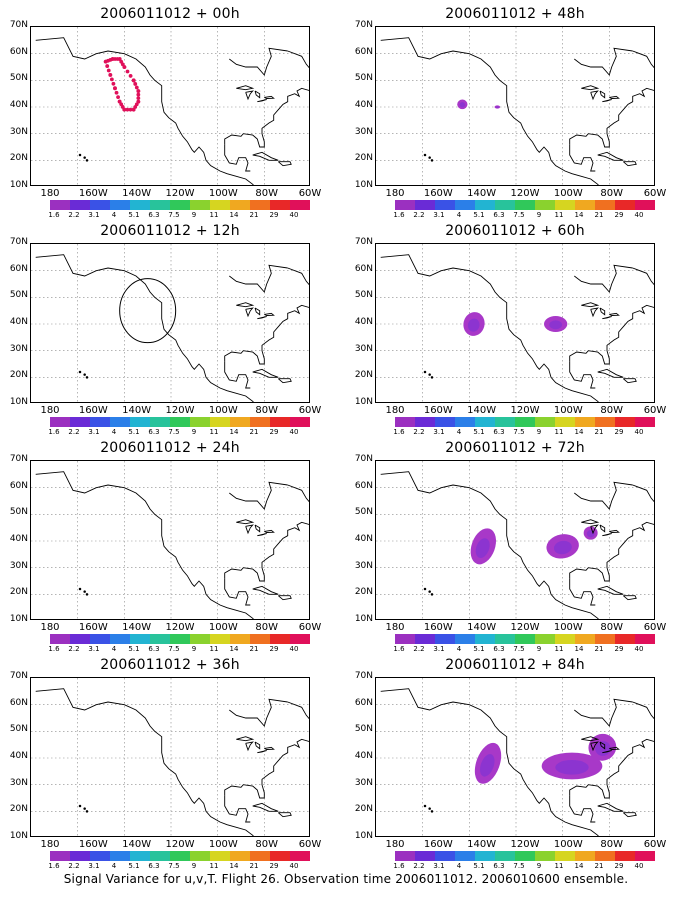 Image resolution: width=692 pixels, height=900 pixels. I want to click on latitude-label: 40N, so click(363, 322).